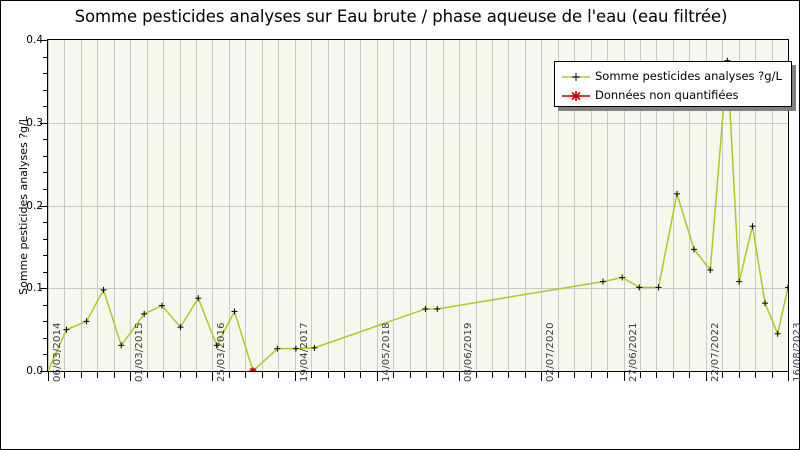 The width and height of the screenshot is (800, 450). What do you see at coordinates (140, 352) in the screenshot?
I see `x-axis-tick-label: 01/03/2015` at bounding box center [140, 352].